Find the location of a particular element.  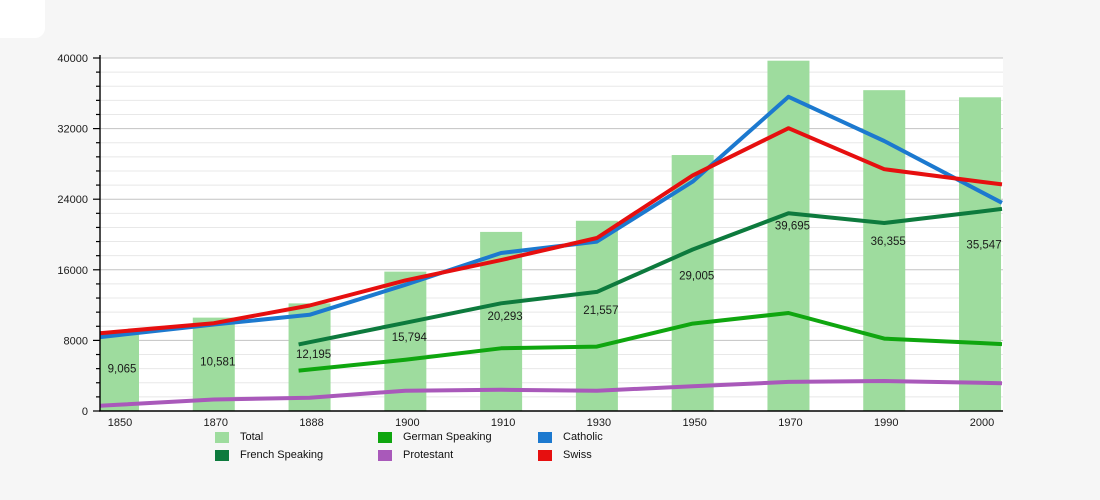

total-bar-1970 is located at coordinates (788, 236).